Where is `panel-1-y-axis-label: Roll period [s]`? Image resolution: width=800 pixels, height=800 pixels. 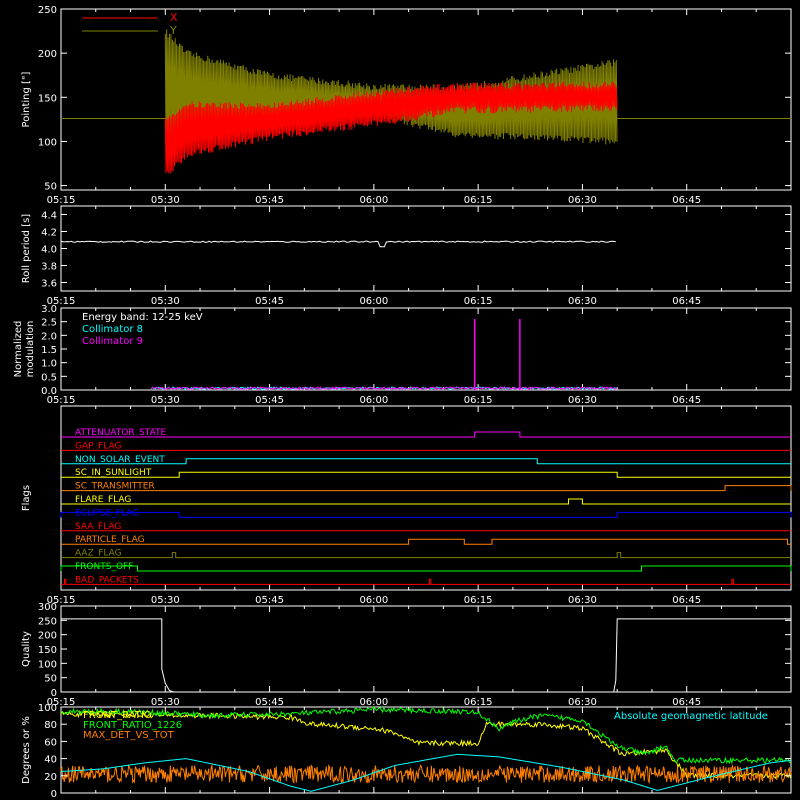 panel-1-y-axis-label: Roll period [s] is located at coordinates (26, 248).